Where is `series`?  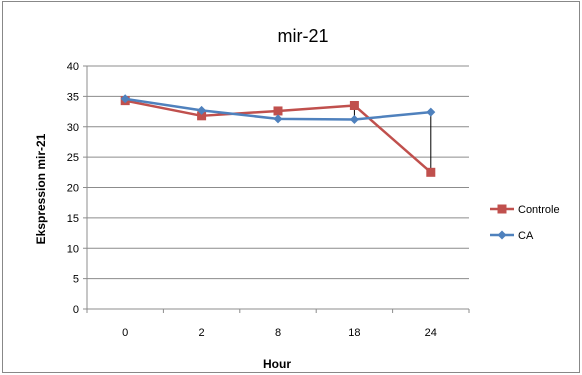
series is located at coordinates (278, 135).